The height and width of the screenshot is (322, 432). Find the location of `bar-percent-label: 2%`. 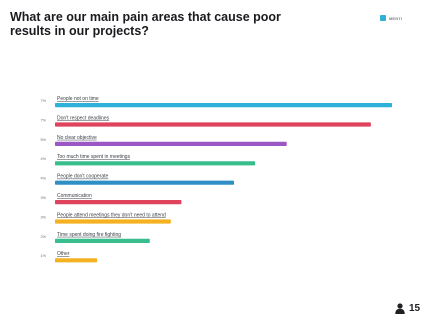

bar-percent-label: 2% is located at coordinates (44, 237).